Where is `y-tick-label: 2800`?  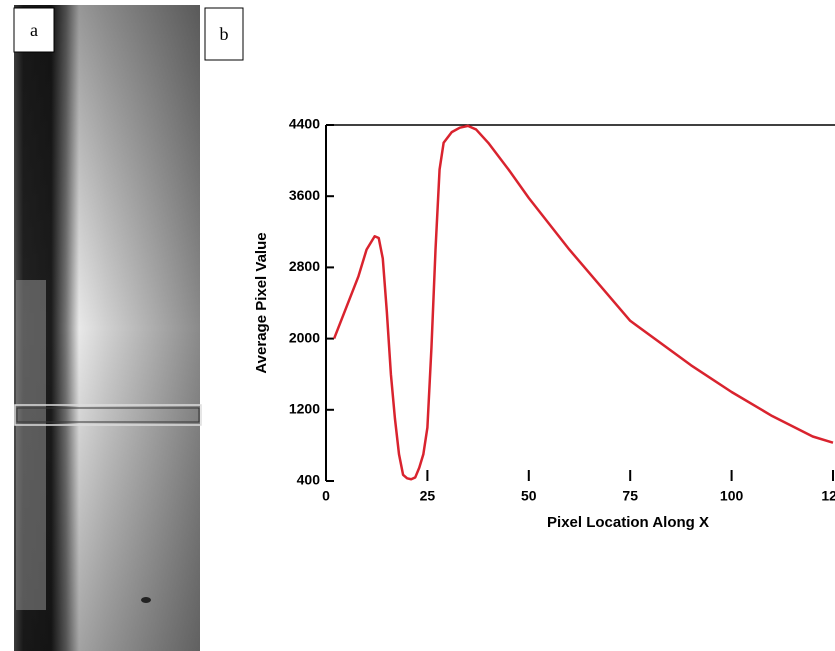 y-tick-label: 2800 is located at coordinates (304, 266).